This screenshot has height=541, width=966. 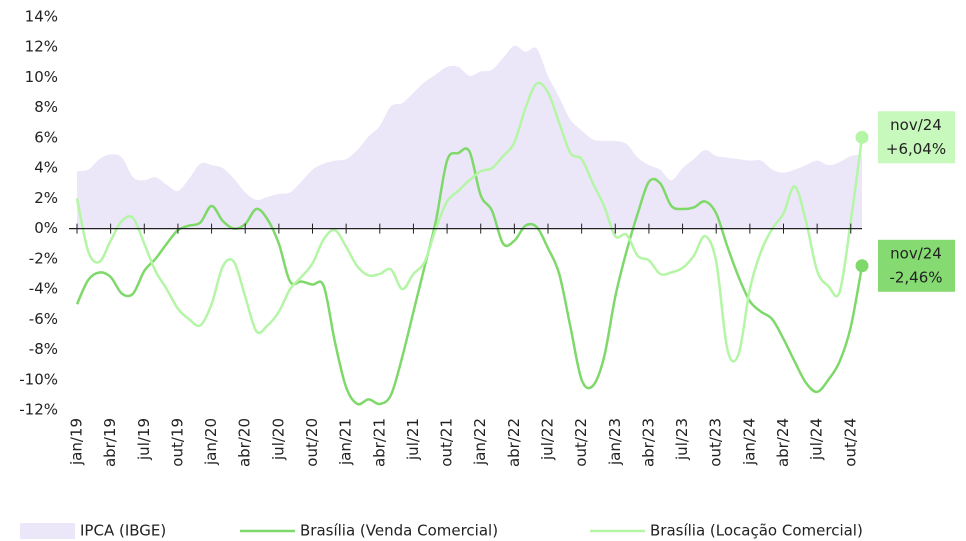 I want to click on x-tick-label: jan/21, so click(x=346, y=442).